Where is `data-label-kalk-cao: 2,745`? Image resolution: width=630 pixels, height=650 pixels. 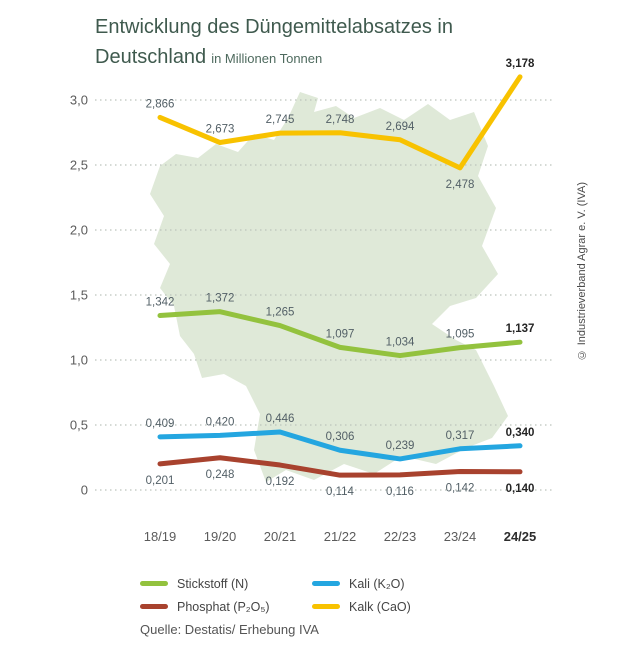 data-label-kalk-cao: 2,745 is located at coordinates (280, 120).